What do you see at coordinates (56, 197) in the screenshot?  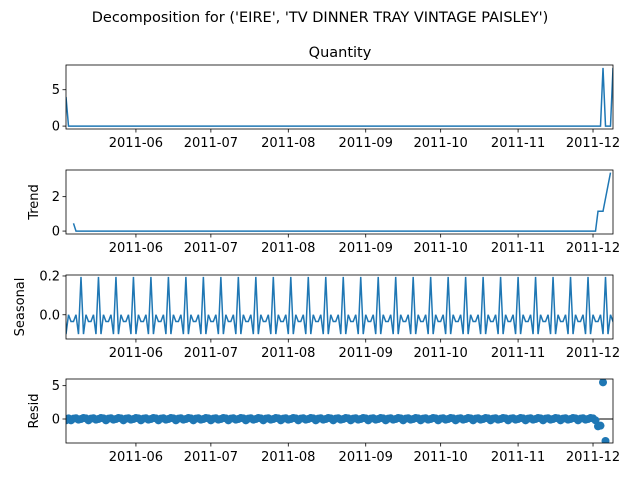 I see `y-tick-label: 2` at bounding box center [56, 197].